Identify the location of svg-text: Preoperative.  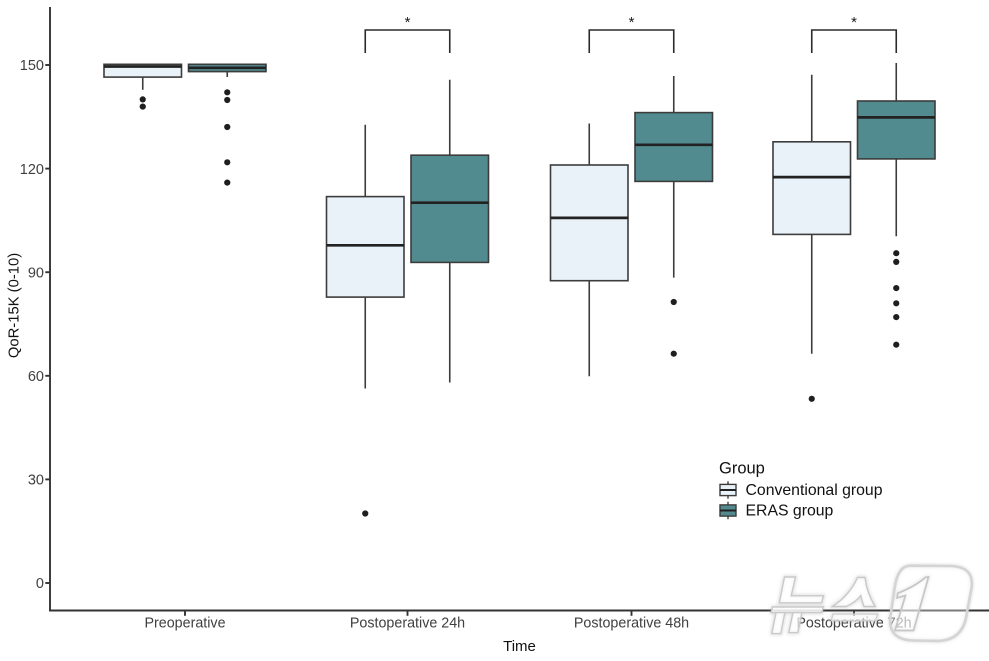
(184, 623).